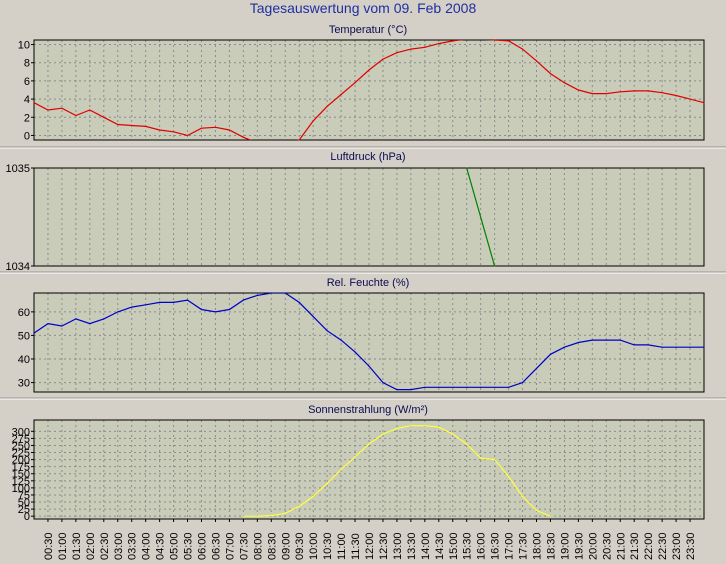  What do you see at coordinates (21, 468) in the screenshot?
I see `y-tick-label: 175` at bounding box center [21, 468].